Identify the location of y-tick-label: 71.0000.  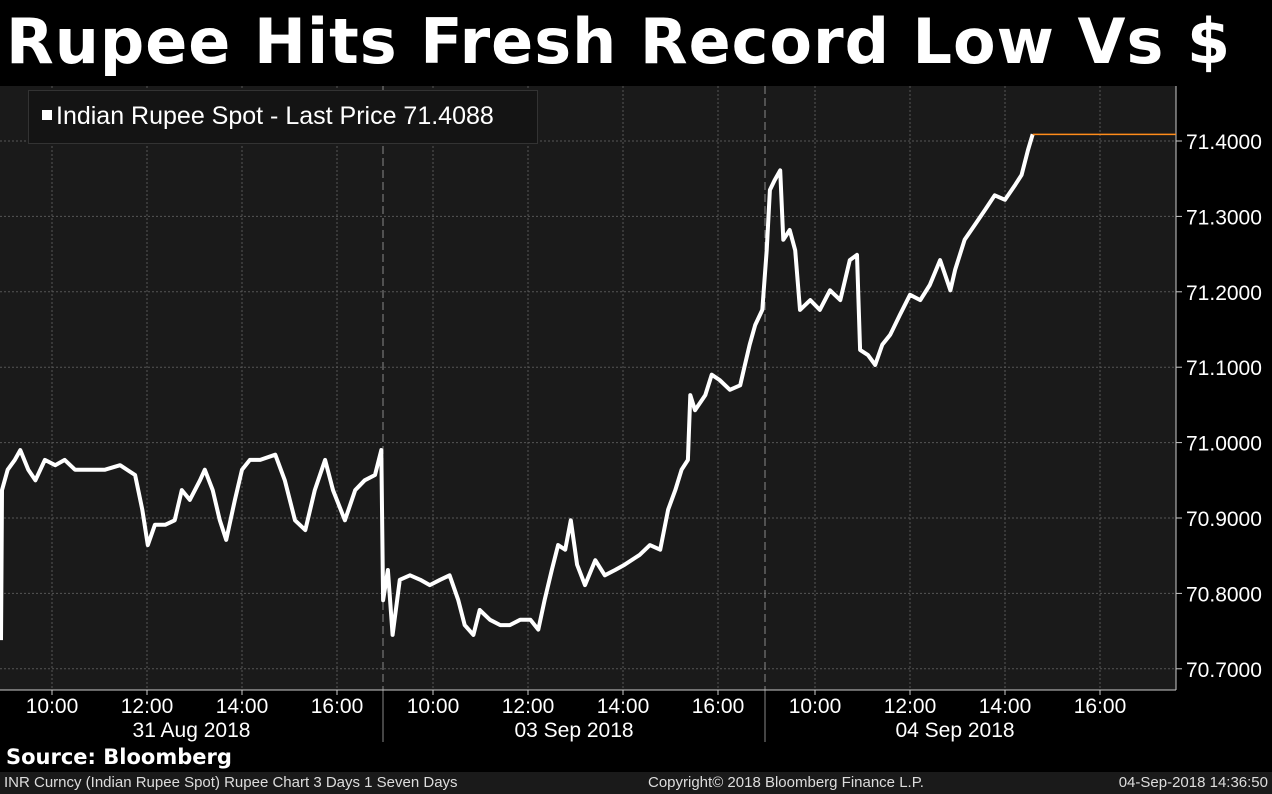
(1224, 444).